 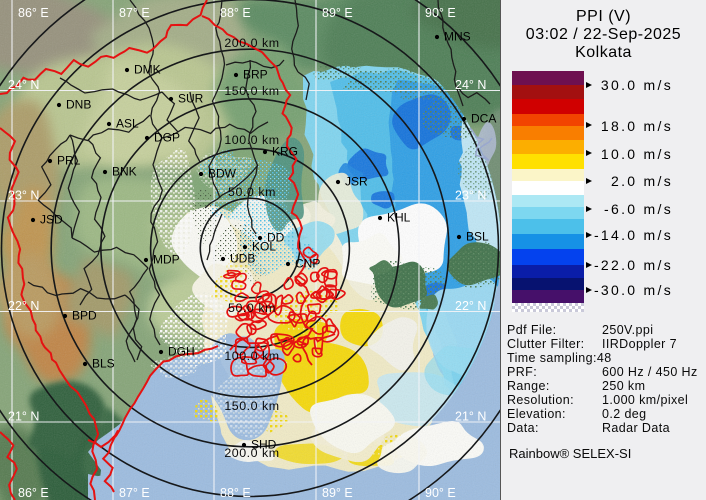 What do you see at coordinates (78, 105) in the screenshot?
I see `svg-text: DNB` at bounding box center [78, 105].